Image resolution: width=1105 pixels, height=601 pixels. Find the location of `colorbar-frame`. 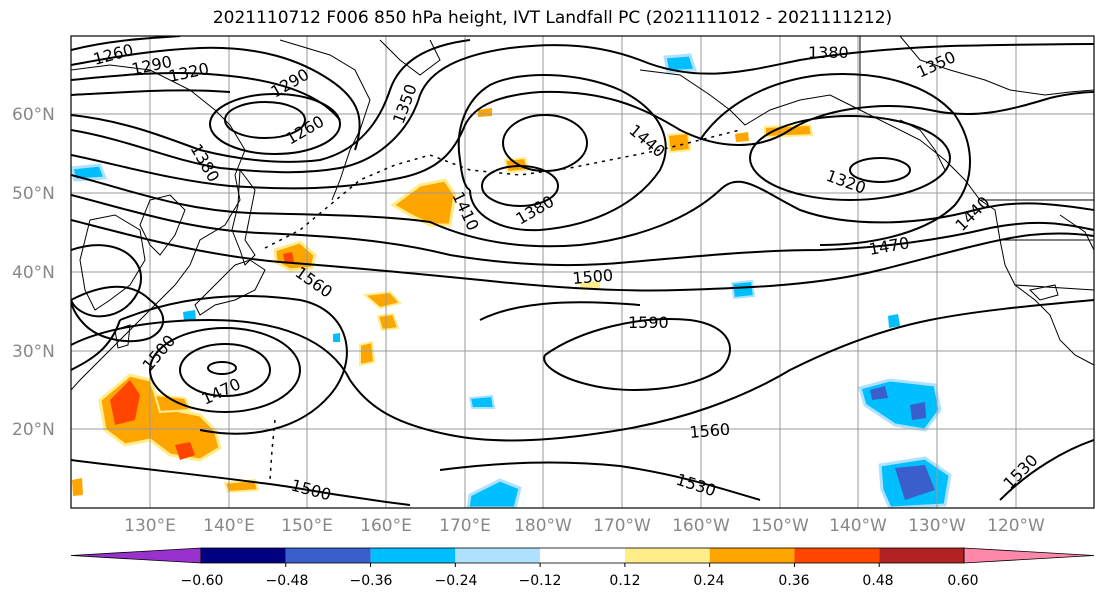

colorbar-frame is located at coordinates (582, 555).